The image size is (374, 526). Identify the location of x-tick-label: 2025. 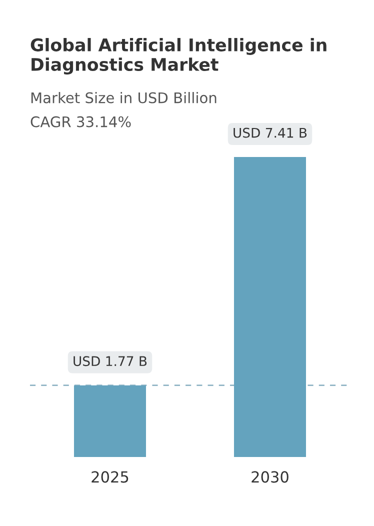
(110, 477).